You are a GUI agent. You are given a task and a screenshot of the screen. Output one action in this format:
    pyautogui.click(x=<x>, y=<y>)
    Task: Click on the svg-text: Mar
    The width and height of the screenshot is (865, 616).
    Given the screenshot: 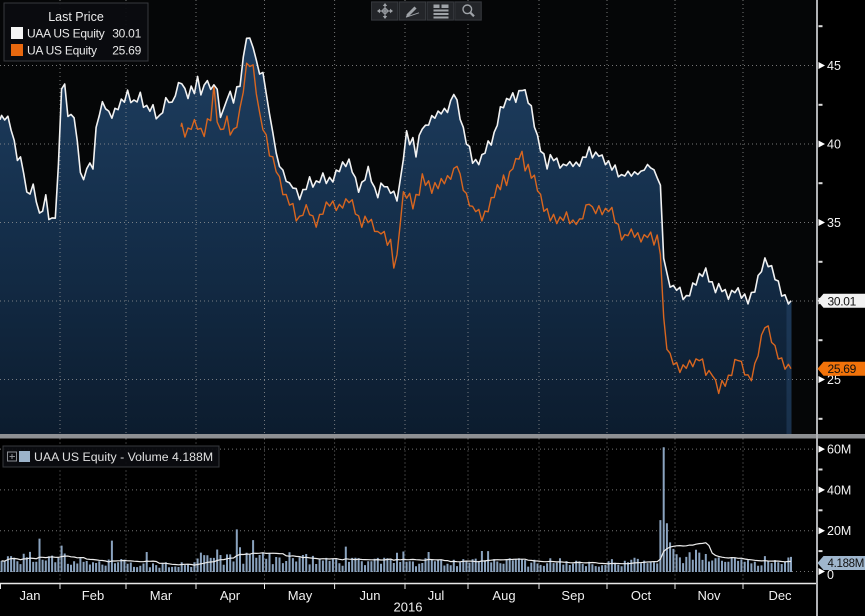 What is the action you would take?
    pyautogui.click(x=161, y=595)
    